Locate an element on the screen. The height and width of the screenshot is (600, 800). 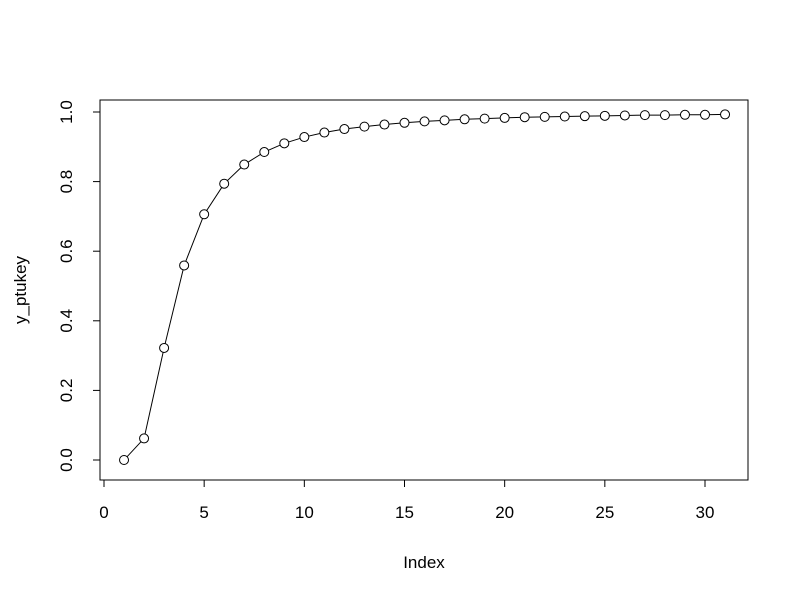
x-tick-label: 0 is located at coordinates (103, 512).